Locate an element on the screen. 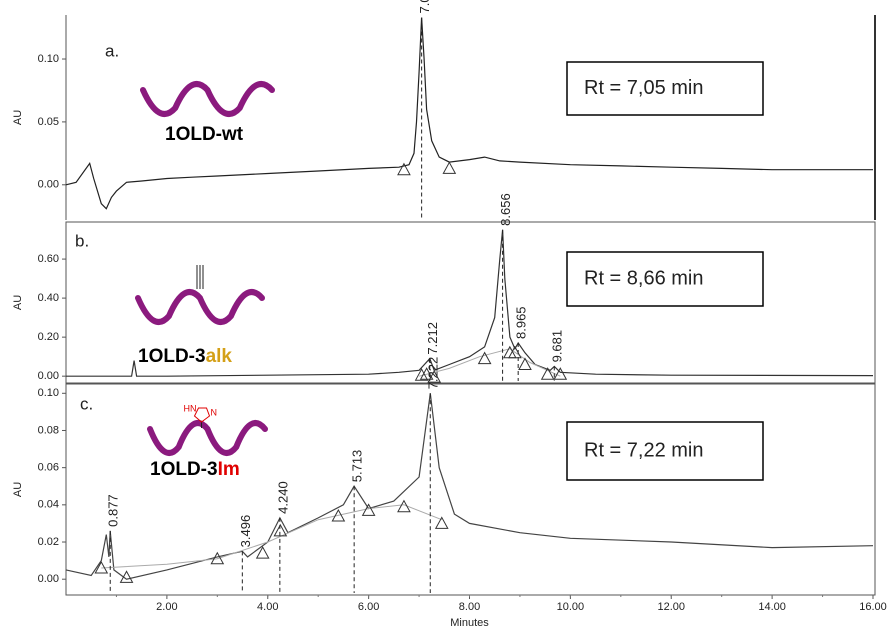  y-tick-label: 0.08 is located at coordinates (48, 430).